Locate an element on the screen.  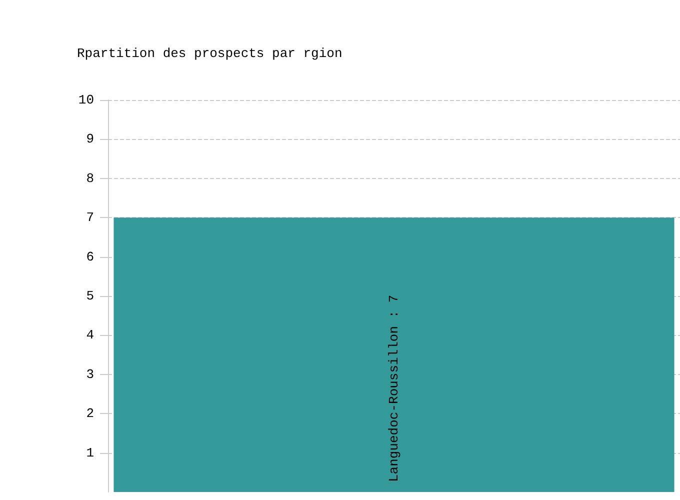
y-tick-label: 3 is located at coordinates (90, 374).